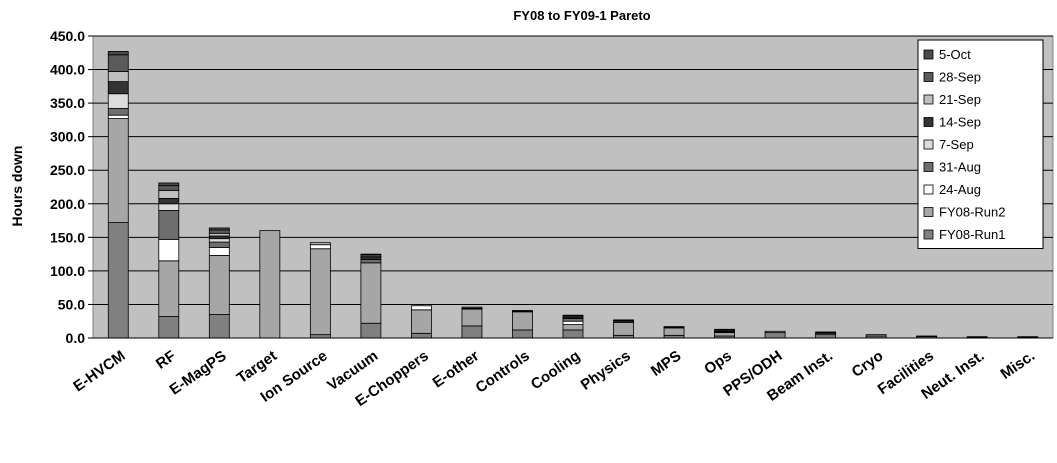  Describe the element at coordinates (1018, 364) in the screenshot. I see `x-tick-label: Misc.` at that location.